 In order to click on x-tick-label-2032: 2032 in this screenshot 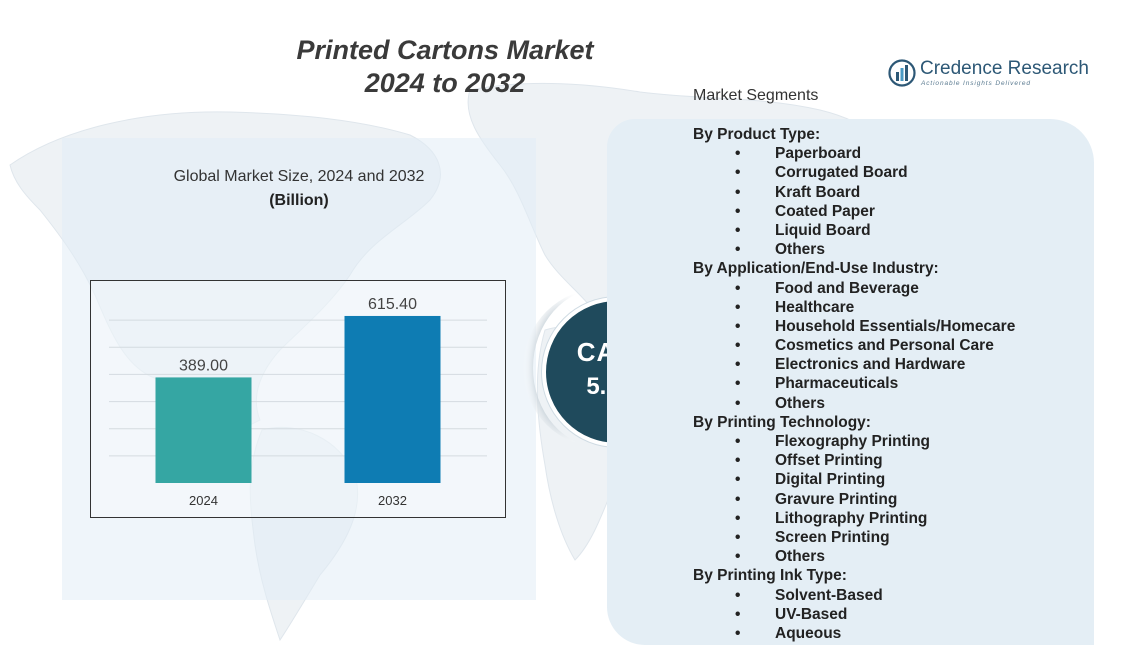, I will do `click(392, 500)`.